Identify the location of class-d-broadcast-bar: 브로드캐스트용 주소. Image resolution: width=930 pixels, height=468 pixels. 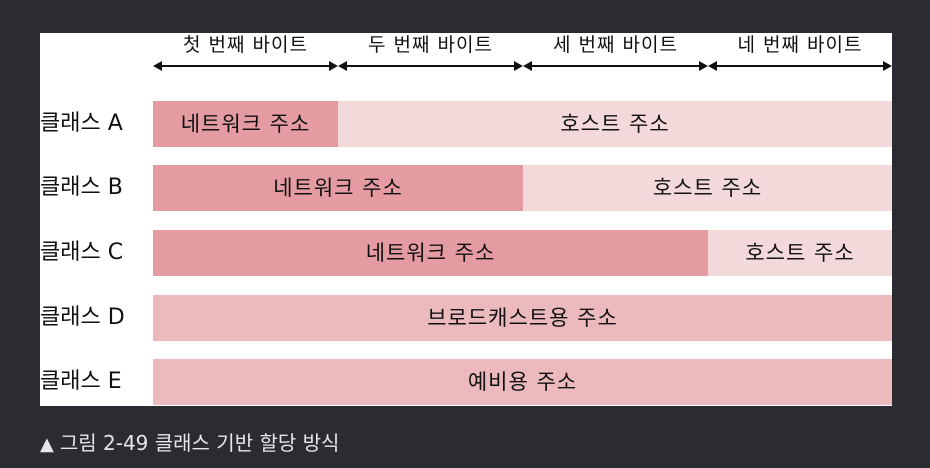
(522, 318).